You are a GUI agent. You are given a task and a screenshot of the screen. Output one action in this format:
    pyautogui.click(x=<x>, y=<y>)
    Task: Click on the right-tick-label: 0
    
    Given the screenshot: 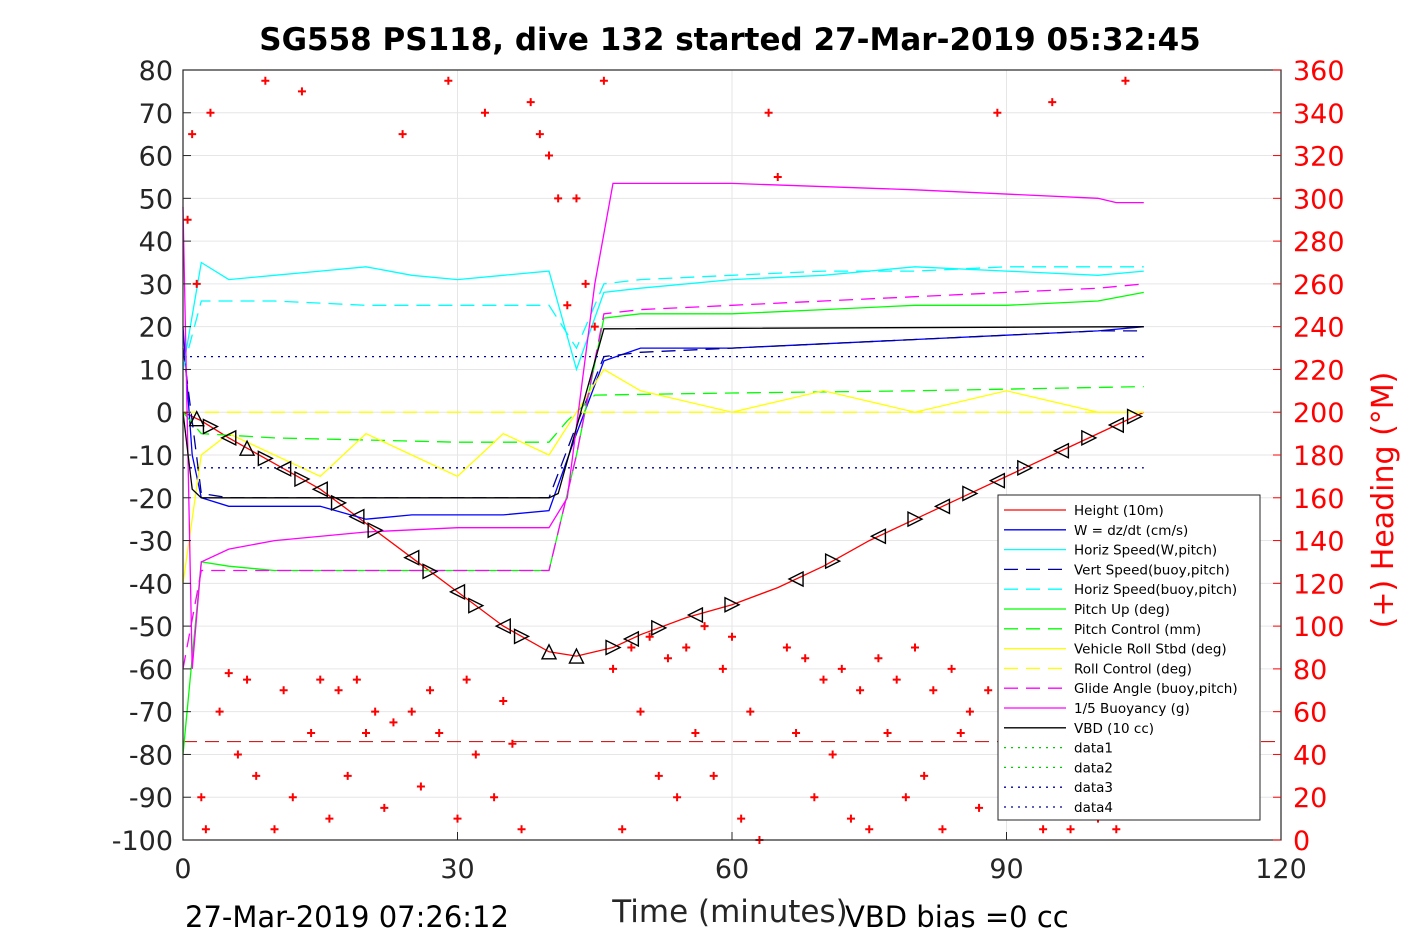 What is the action you would take?
    pyautogui.click(x=1301, y=841)
    